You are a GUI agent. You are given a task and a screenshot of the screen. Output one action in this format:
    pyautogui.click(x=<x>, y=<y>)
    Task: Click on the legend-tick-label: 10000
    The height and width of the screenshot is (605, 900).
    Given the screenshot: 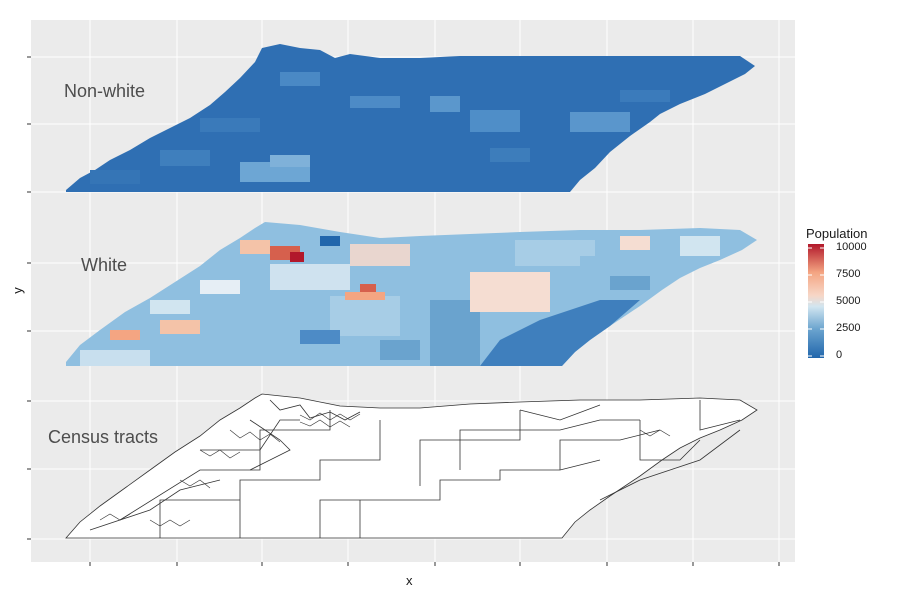 What is the action you would take?
    pyautogui.click(x=851, y=247)
    